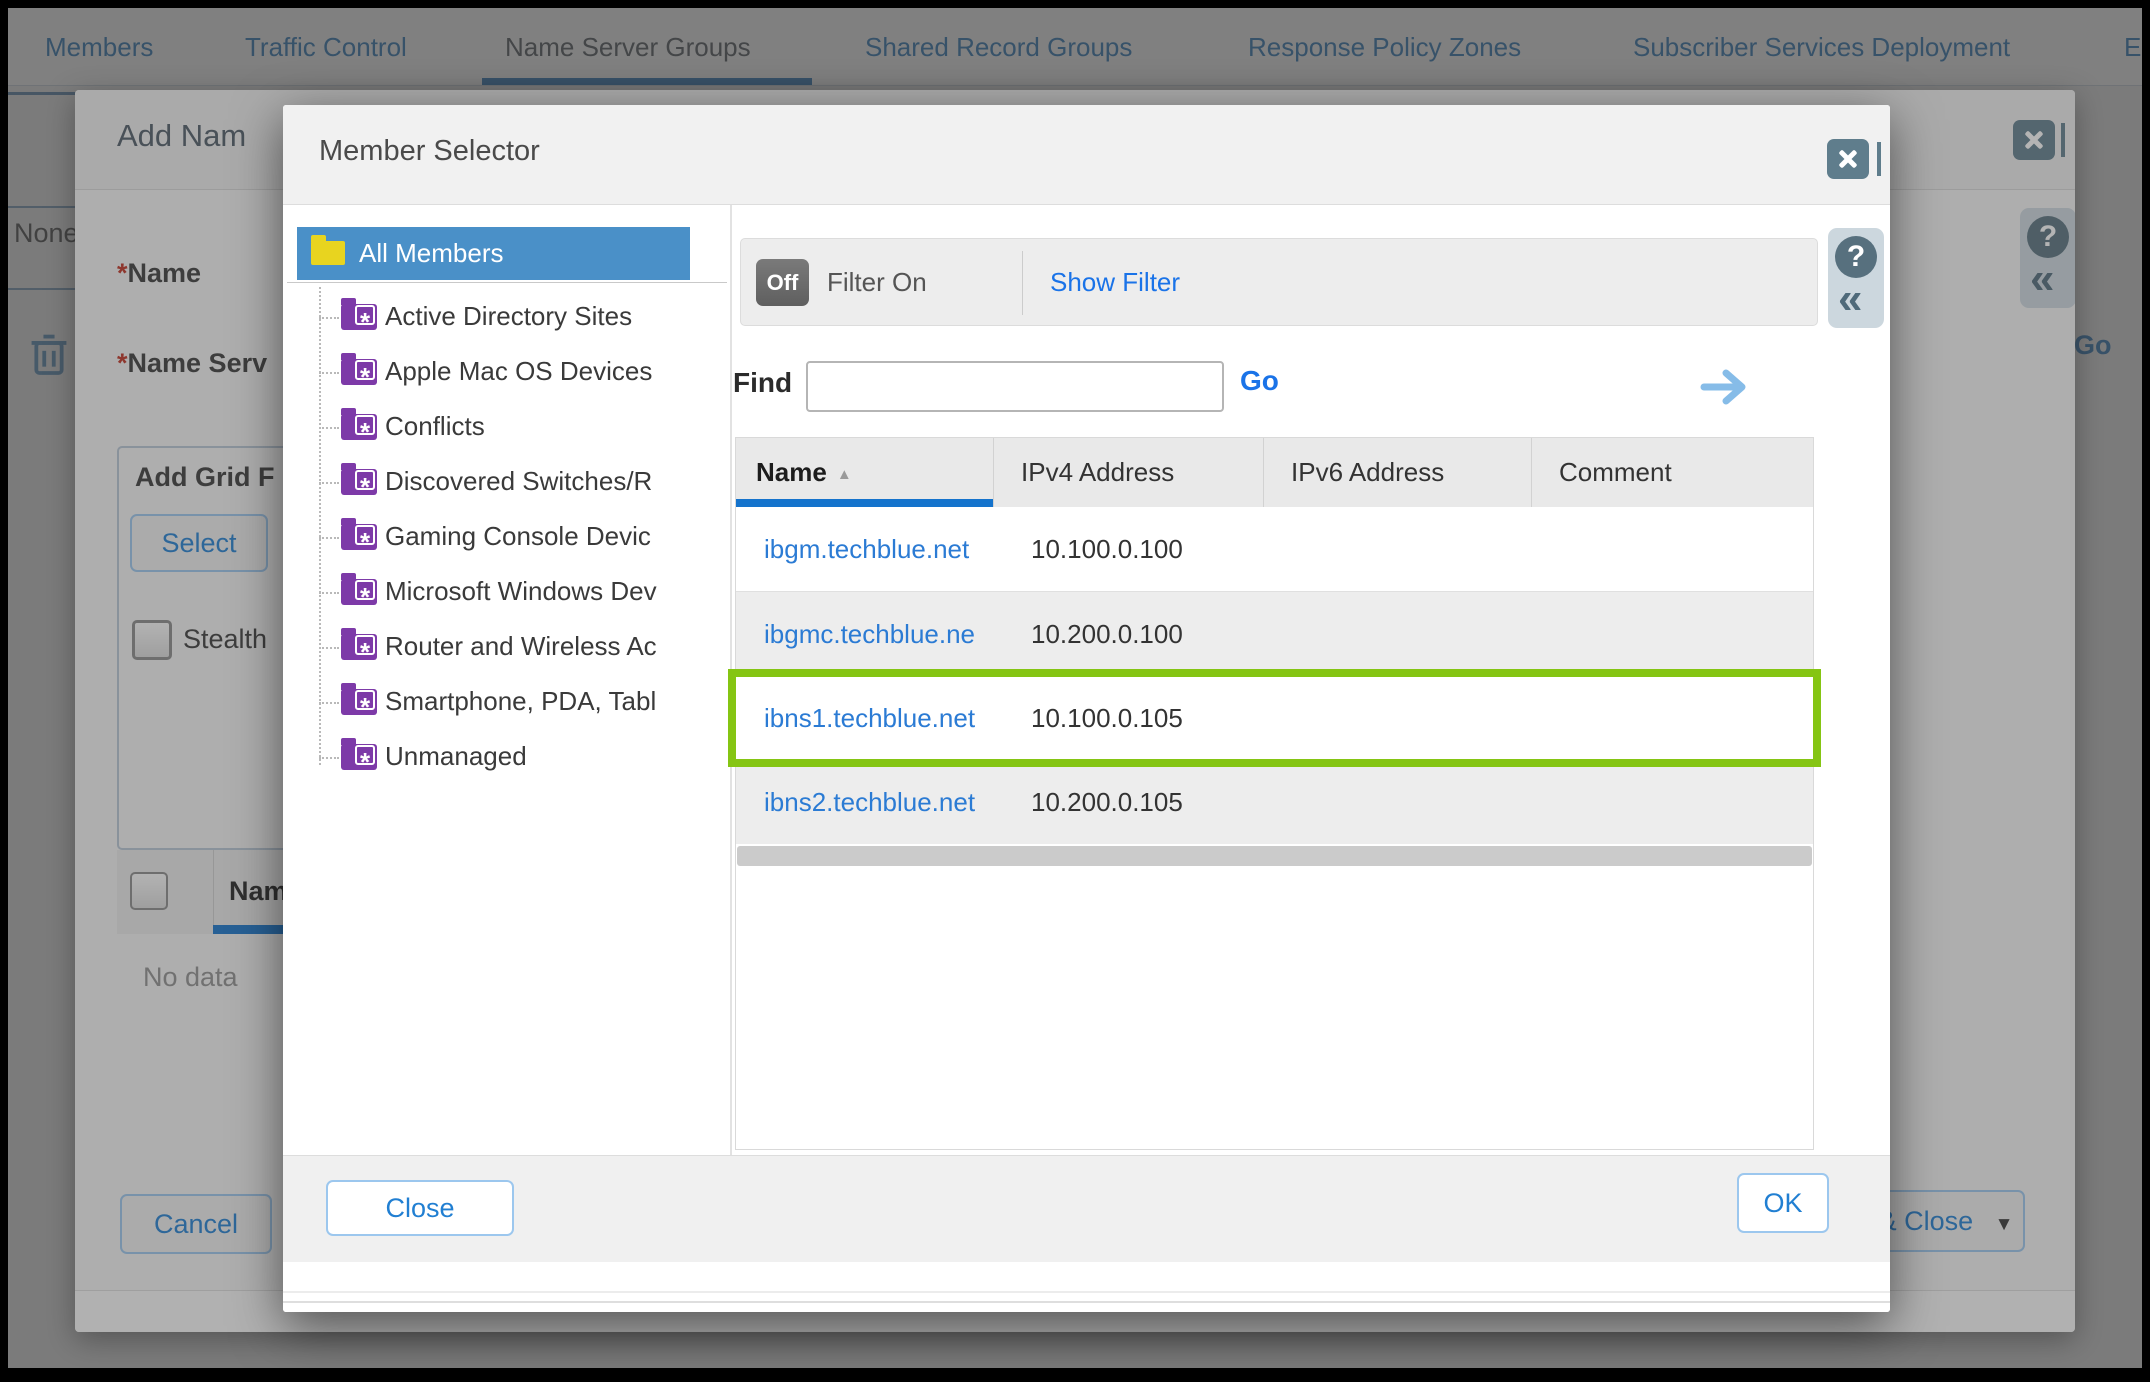  Describe the element at coordinates (1086, 1287) in the screenshot. I see `modal-bottom-strip` at that location.